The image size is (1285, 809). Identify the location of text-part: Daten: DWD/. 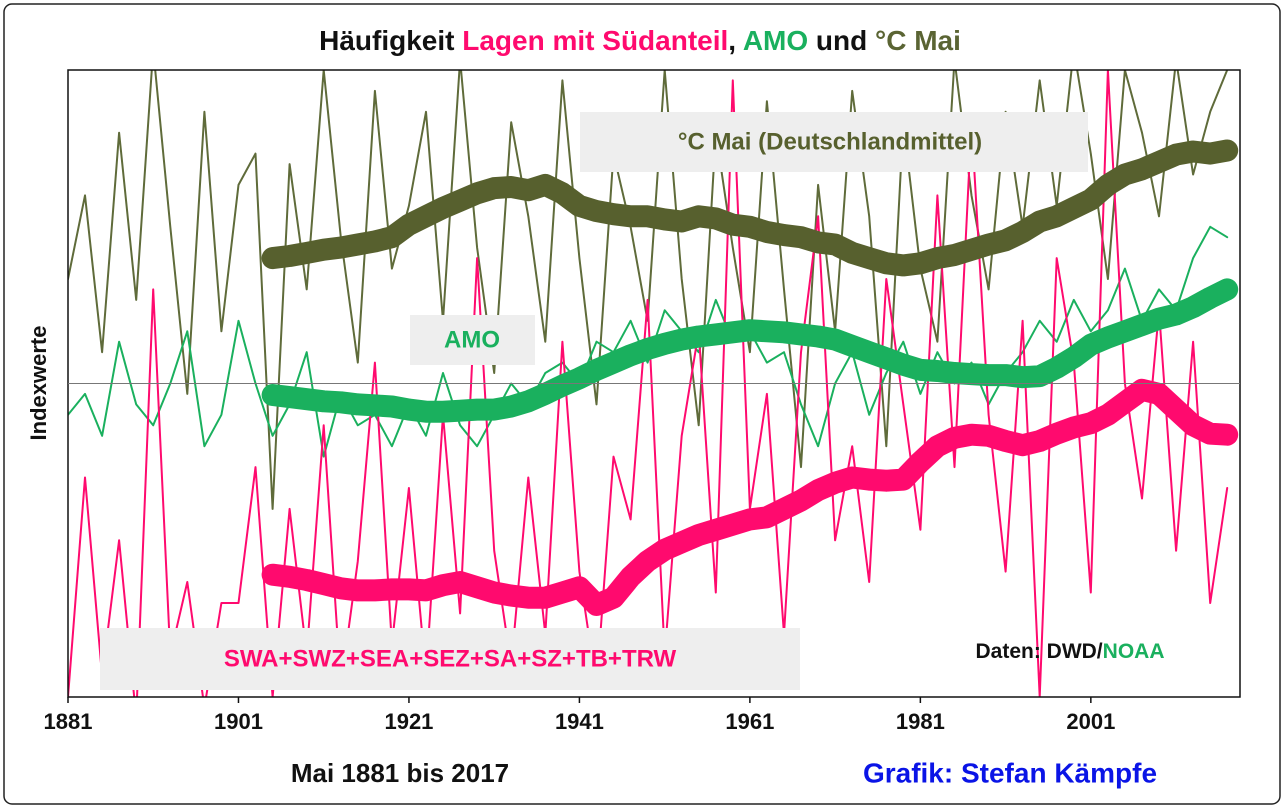
(1038, 651).